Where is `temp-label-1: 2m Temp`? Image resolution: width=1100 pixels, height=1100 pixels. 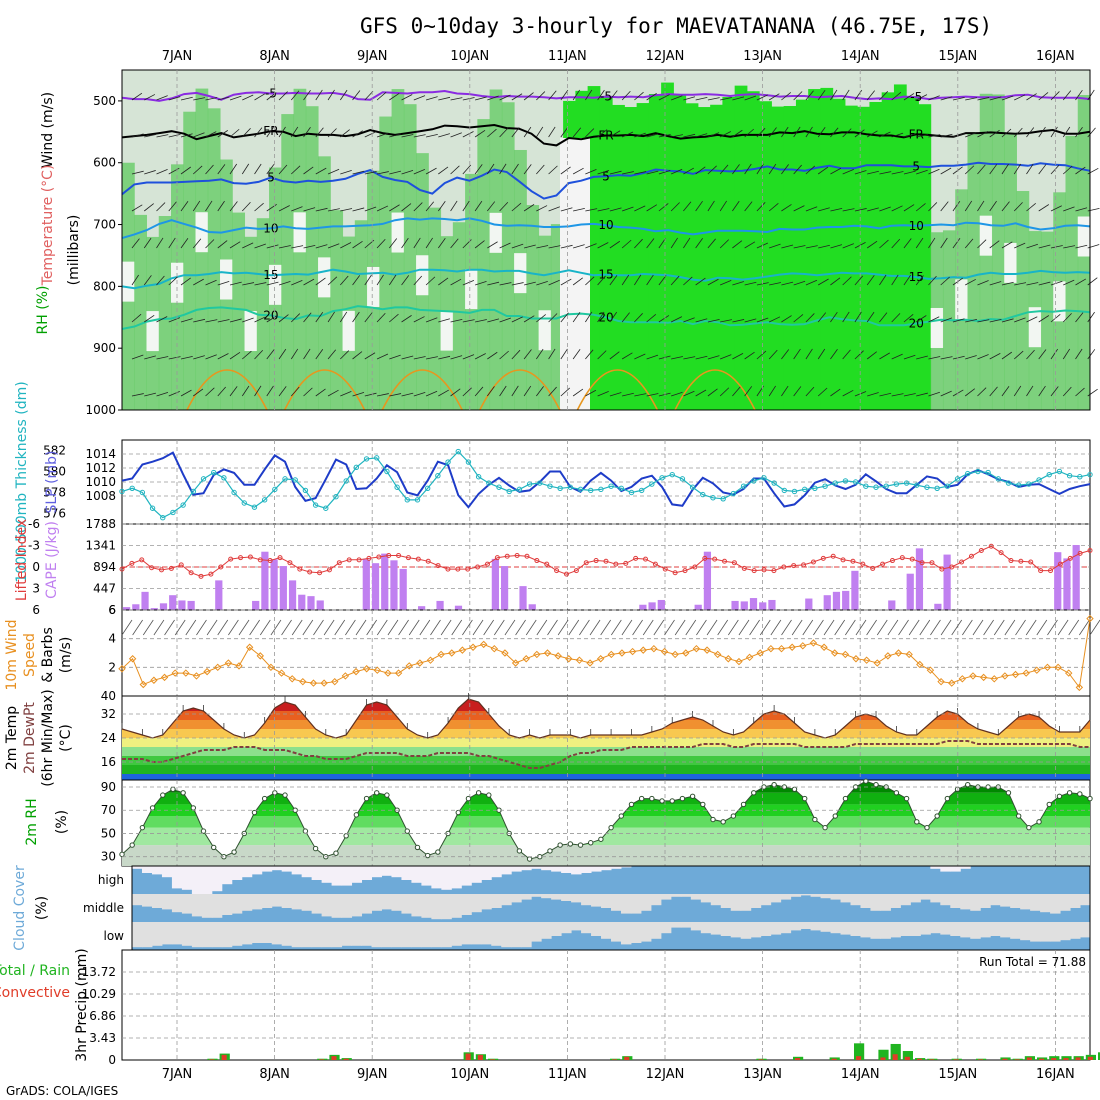
temp-label-1: 2m Temp is located at coordinates (12, 738).